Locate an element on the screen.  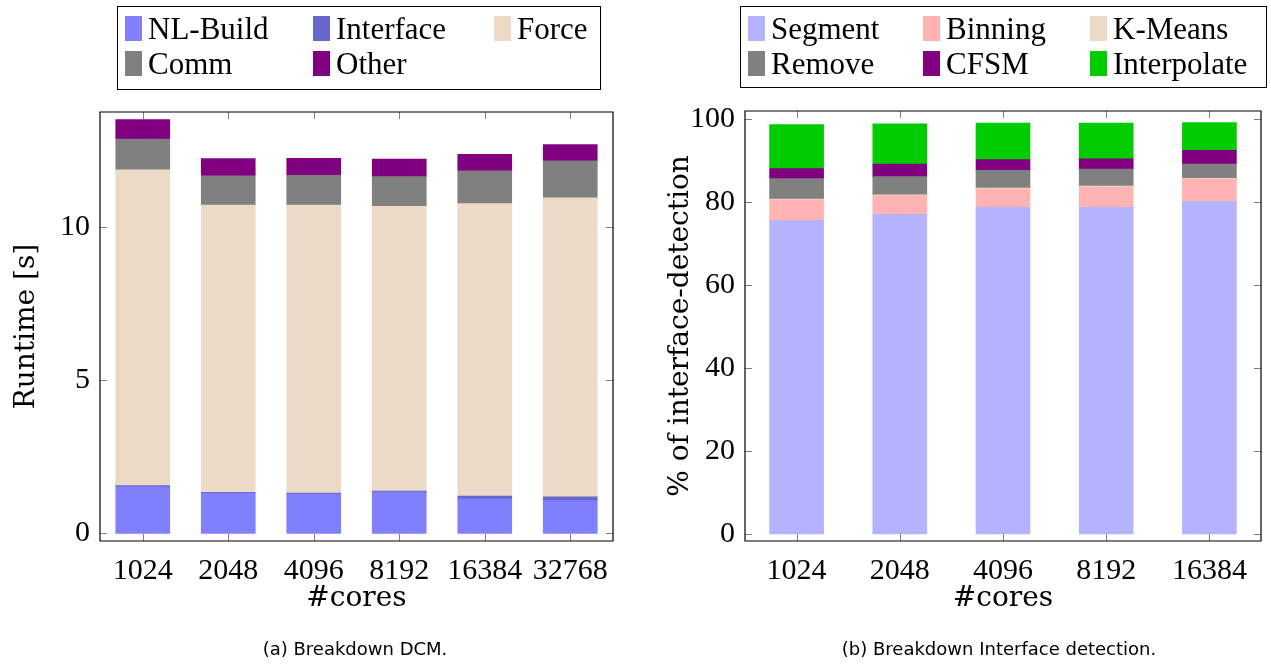
y-axis-title: Runtime [s] is located at coordinates (25, 326).